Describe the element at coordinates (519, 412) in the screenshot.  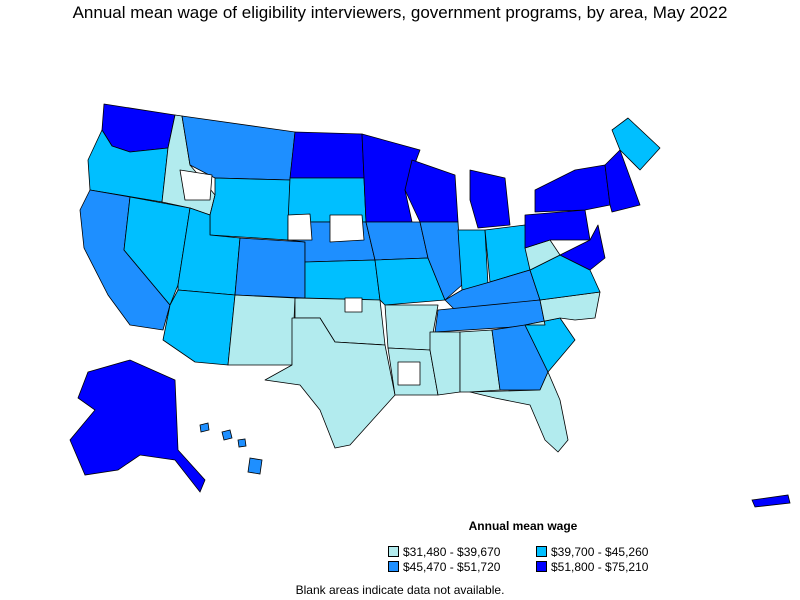
I see `region-florida` at that location.